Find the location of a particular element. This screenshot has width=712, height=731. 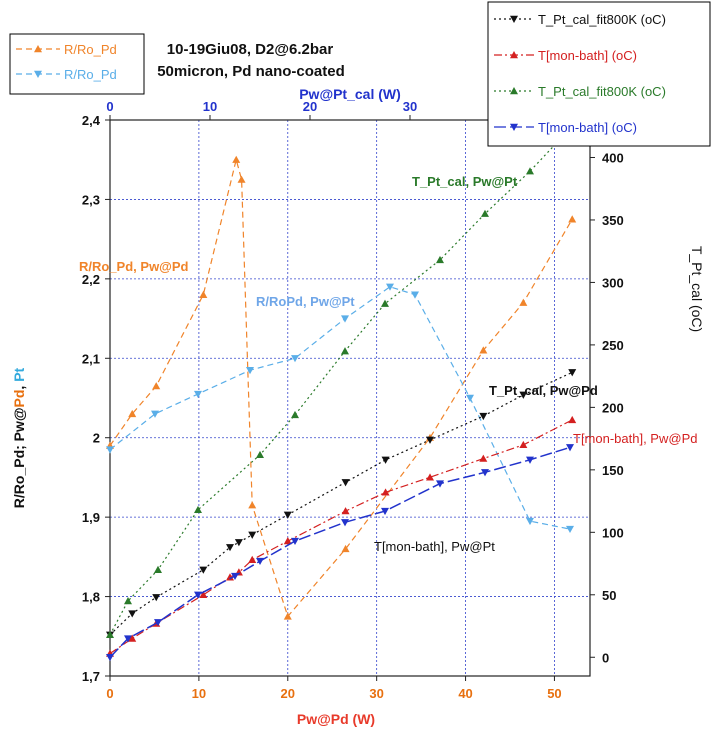

annotation-rro-pd-pw-pt: R/RoPd, Pw@Pt is located at coordinates (305, 301).